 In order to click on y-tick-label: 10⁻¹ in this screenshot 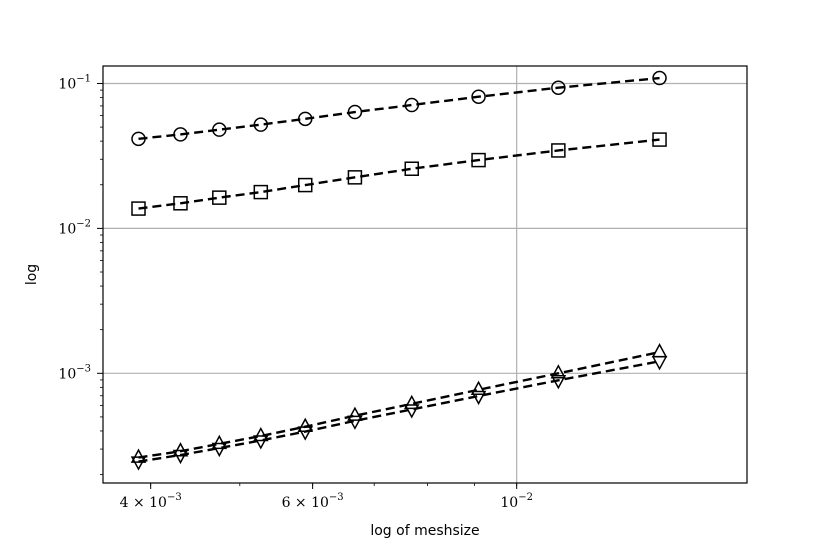, I will do `click(74, 82)`.